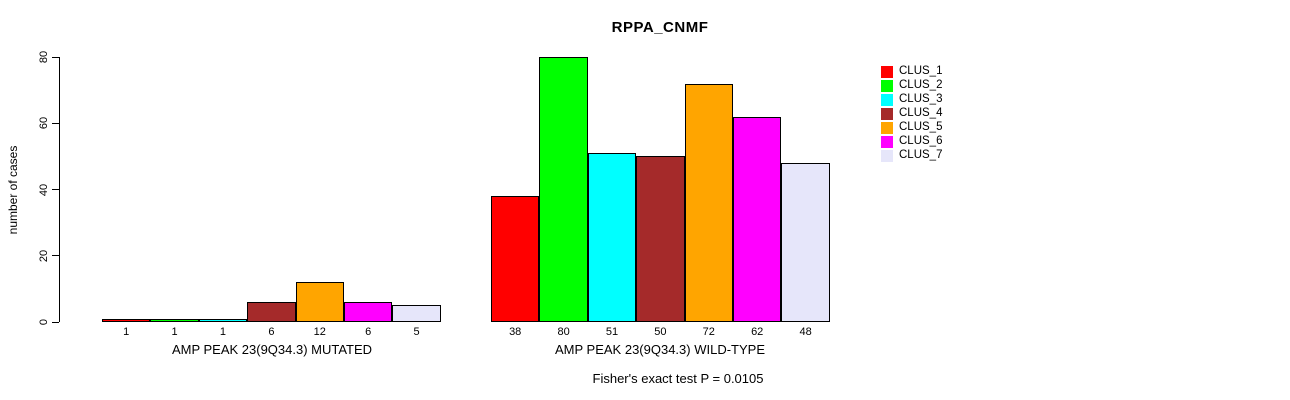 The width and height of the screenshot is (1290, 400). I want to click on bar-value-label: 48, so click(805, 332).